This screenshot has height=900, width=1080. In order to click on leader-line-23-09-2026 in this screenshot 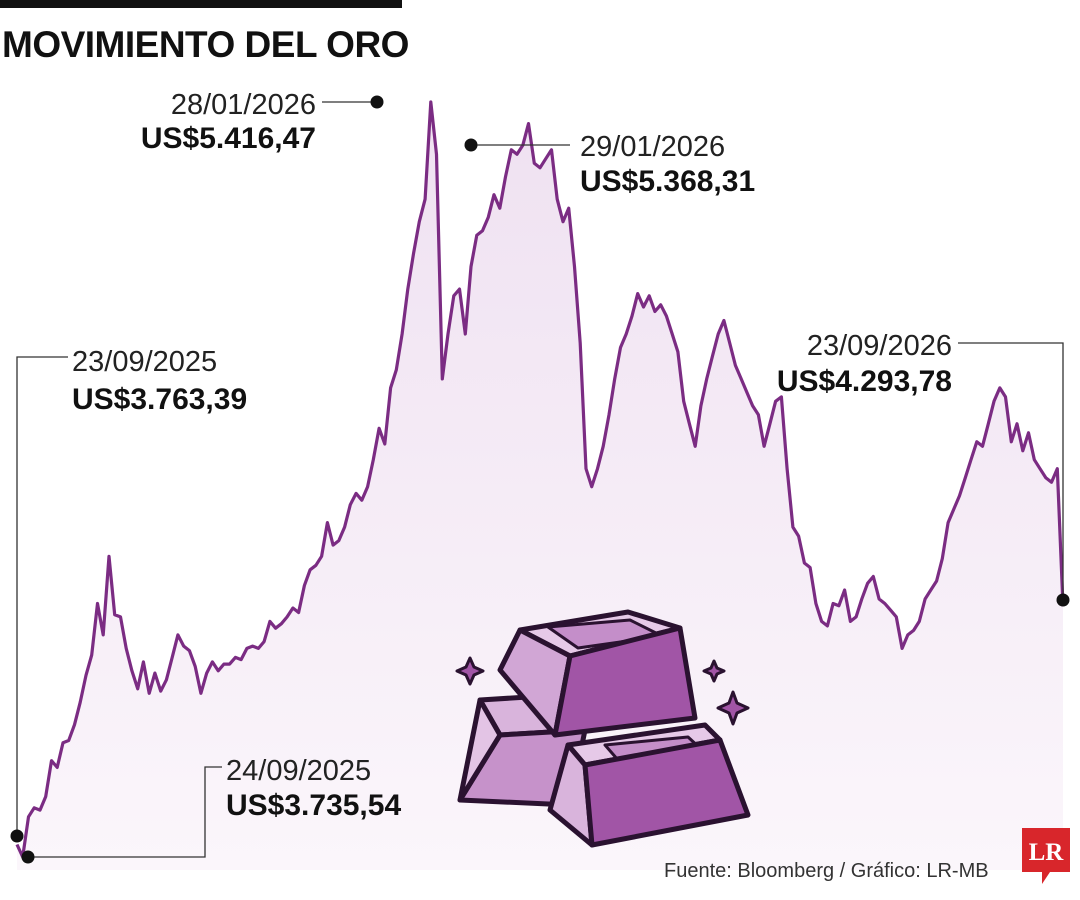, I will do `click(1011, 471)`.